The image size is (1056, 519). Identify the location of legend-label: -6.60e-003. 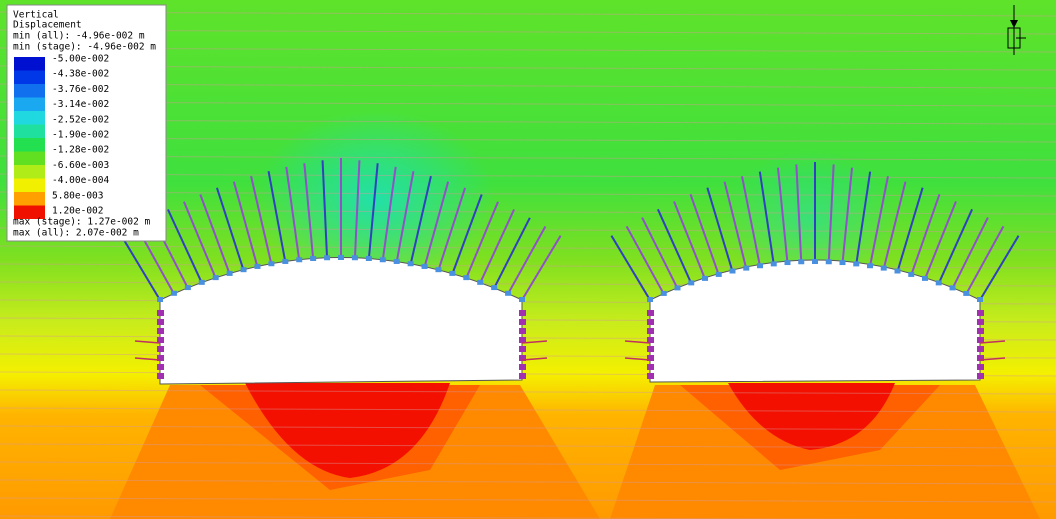
(80, 165).